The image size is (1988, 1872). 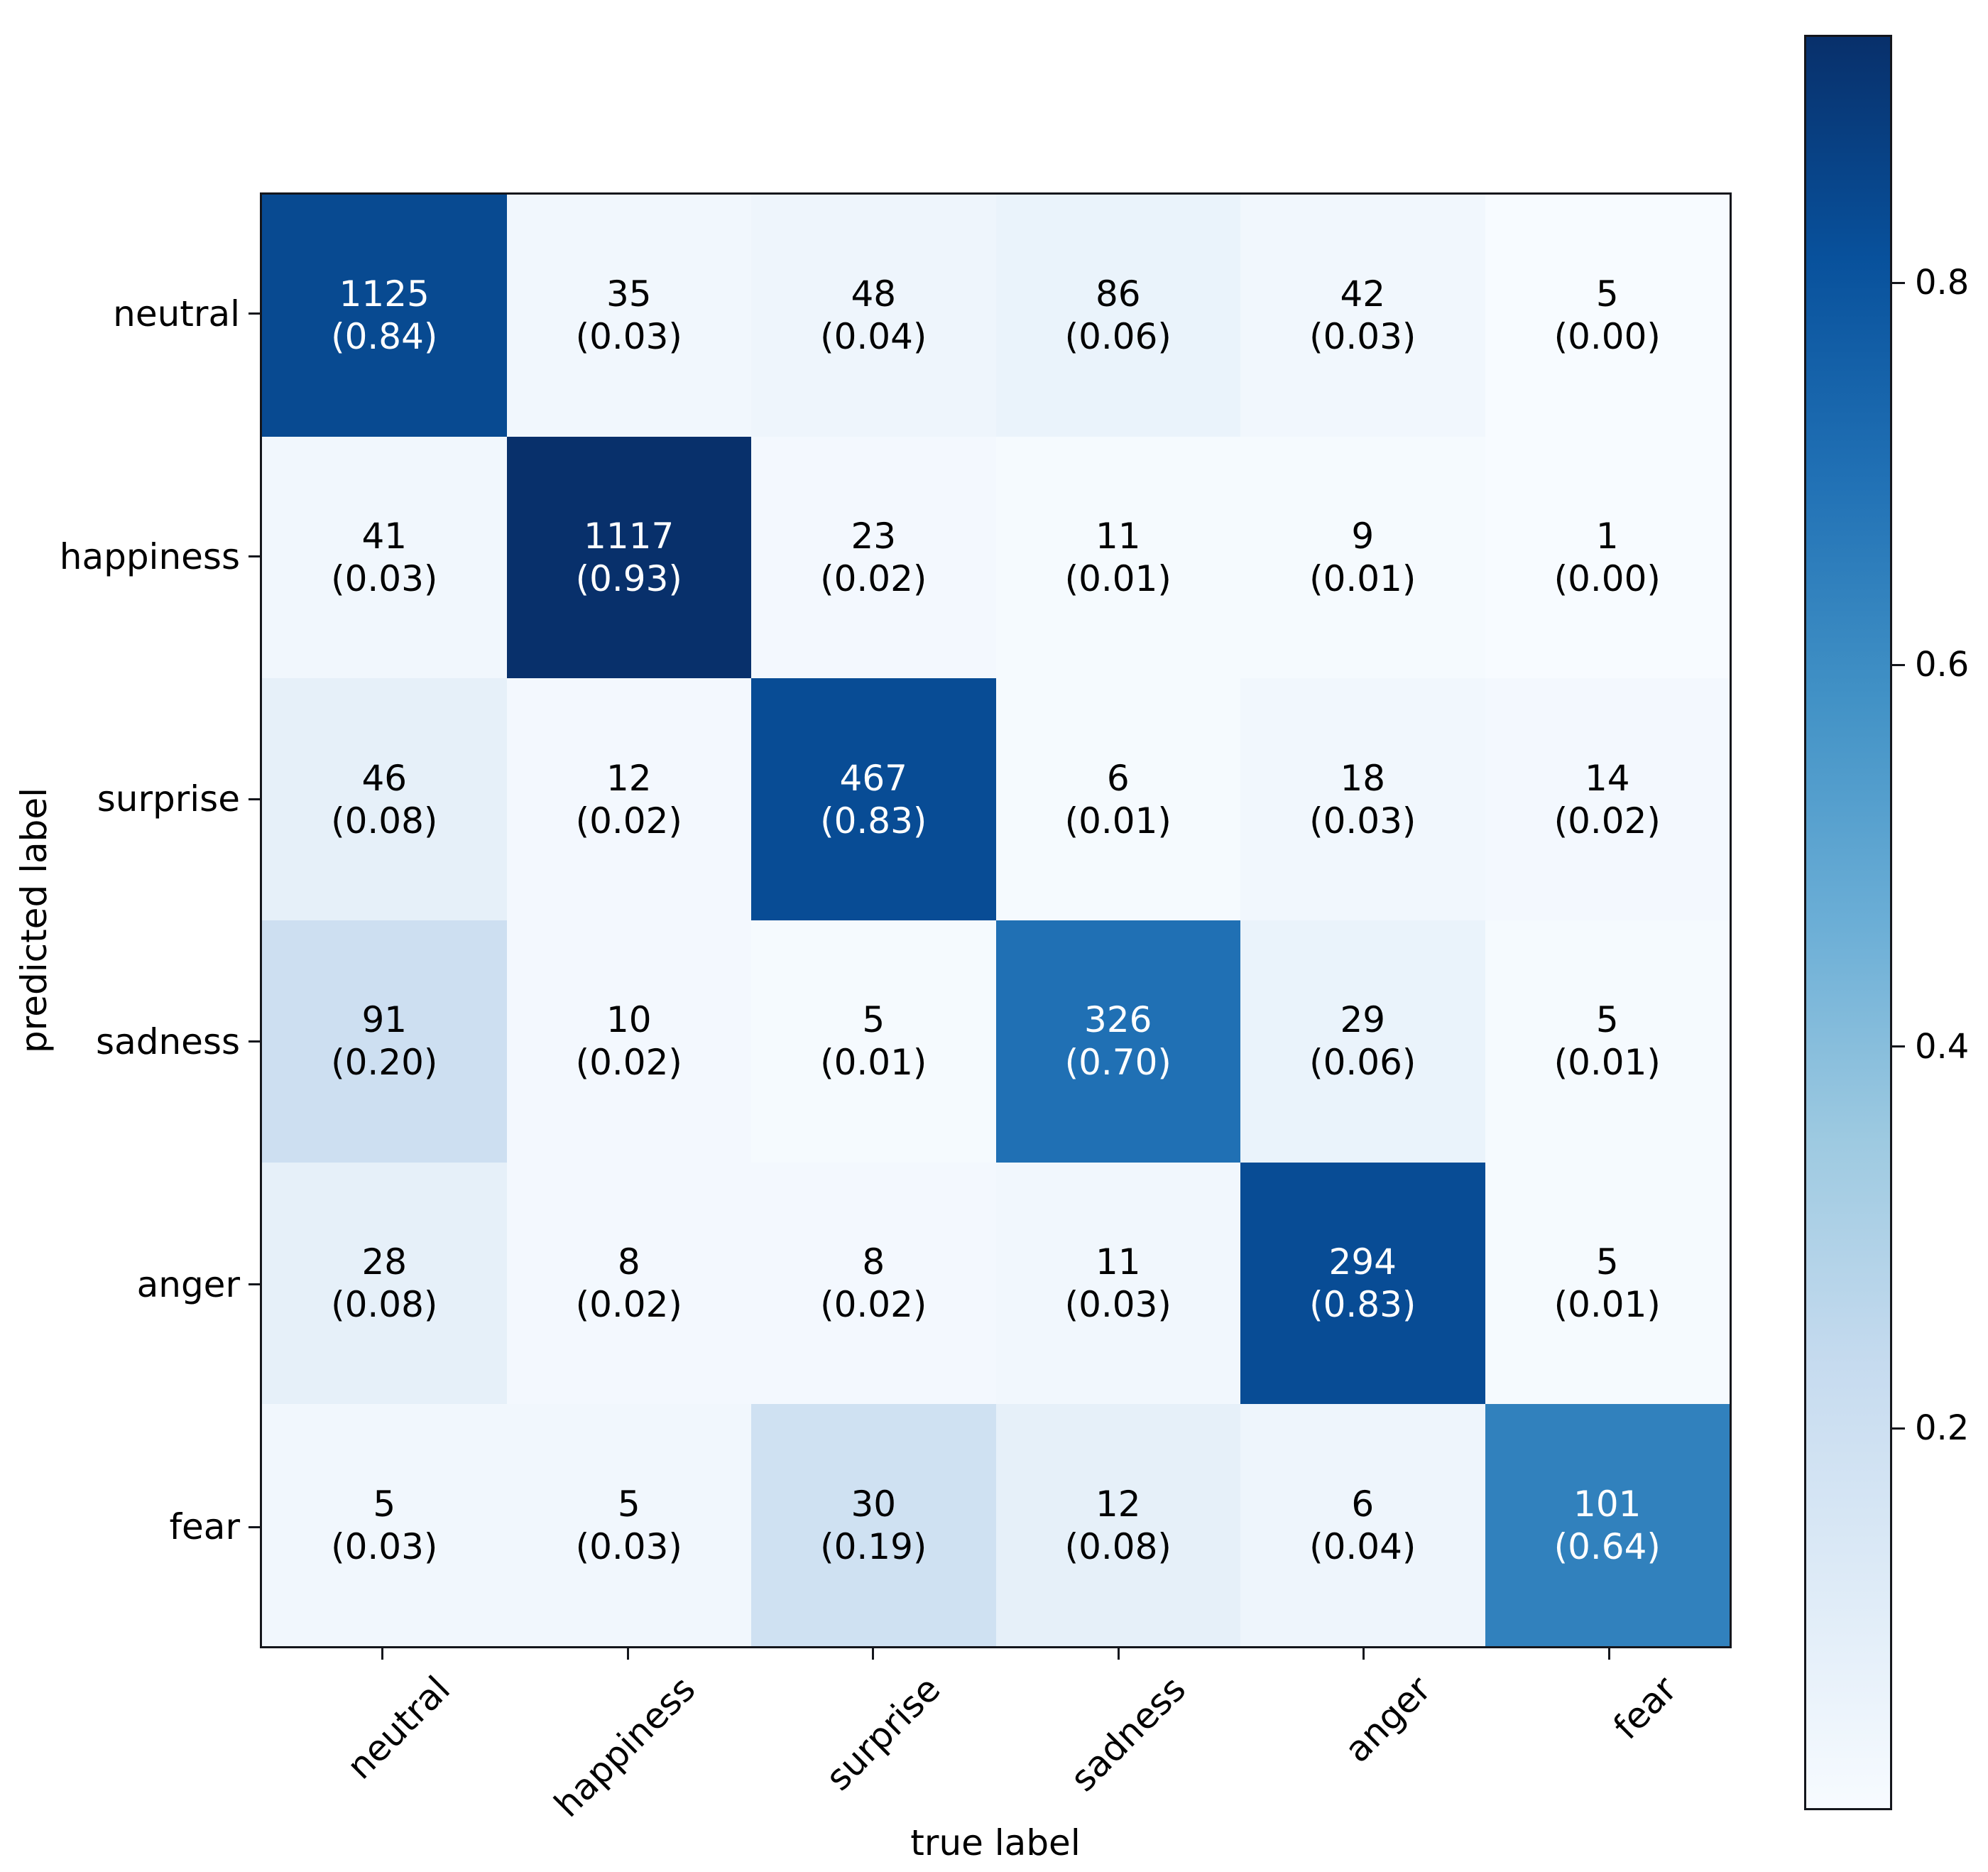 I want to click on heatmap-cell-surprise-happiness: 12 (0.02), so click(x=628, y=799).